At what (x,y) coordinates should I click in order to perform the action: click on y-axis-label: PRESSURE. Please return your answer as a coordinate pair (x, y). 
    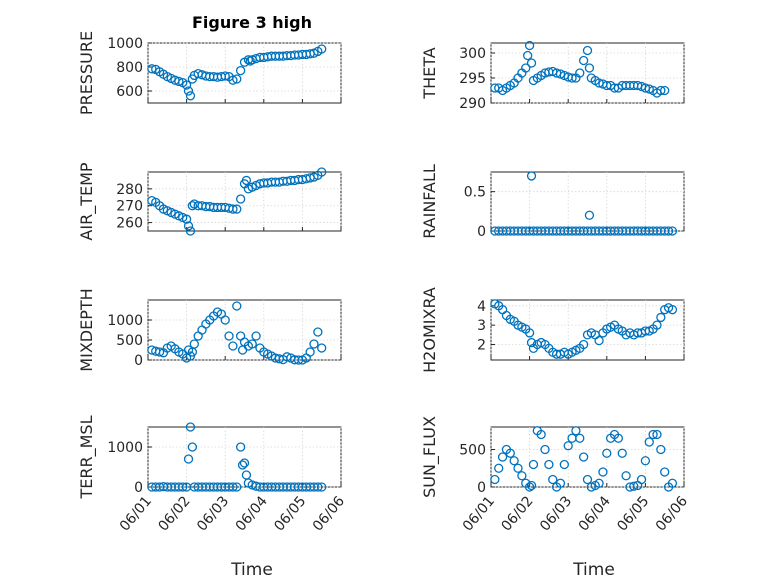
    Looking at the image, I should click on (86, 73).